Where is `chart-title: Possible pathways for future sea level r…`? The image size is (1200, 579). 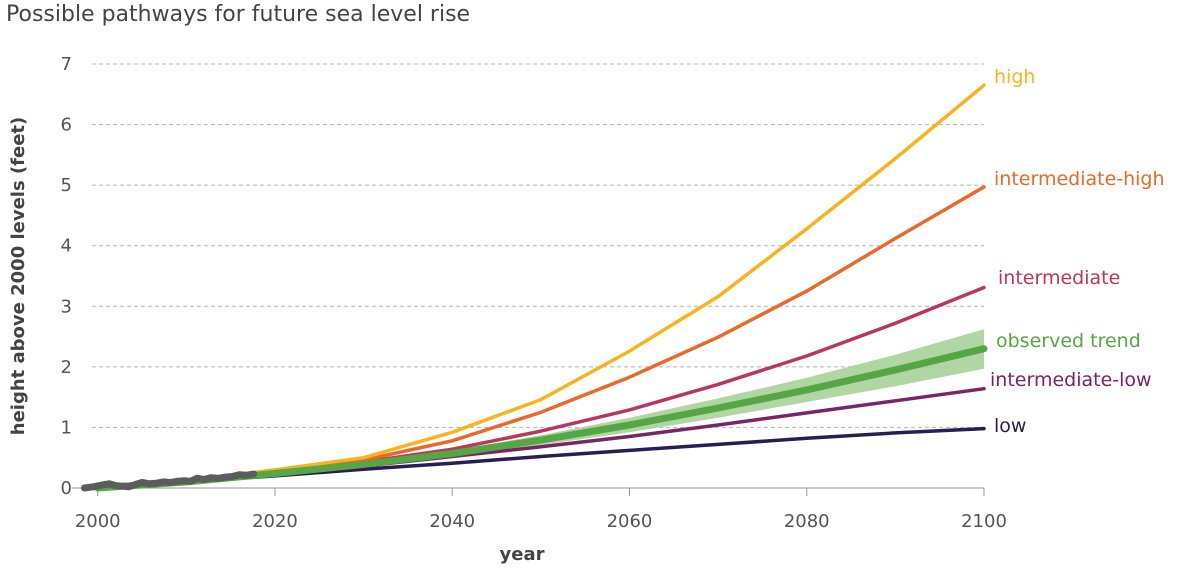
chart-title: Possible pathways for future sea level r… is located at coordinates (238, 14).